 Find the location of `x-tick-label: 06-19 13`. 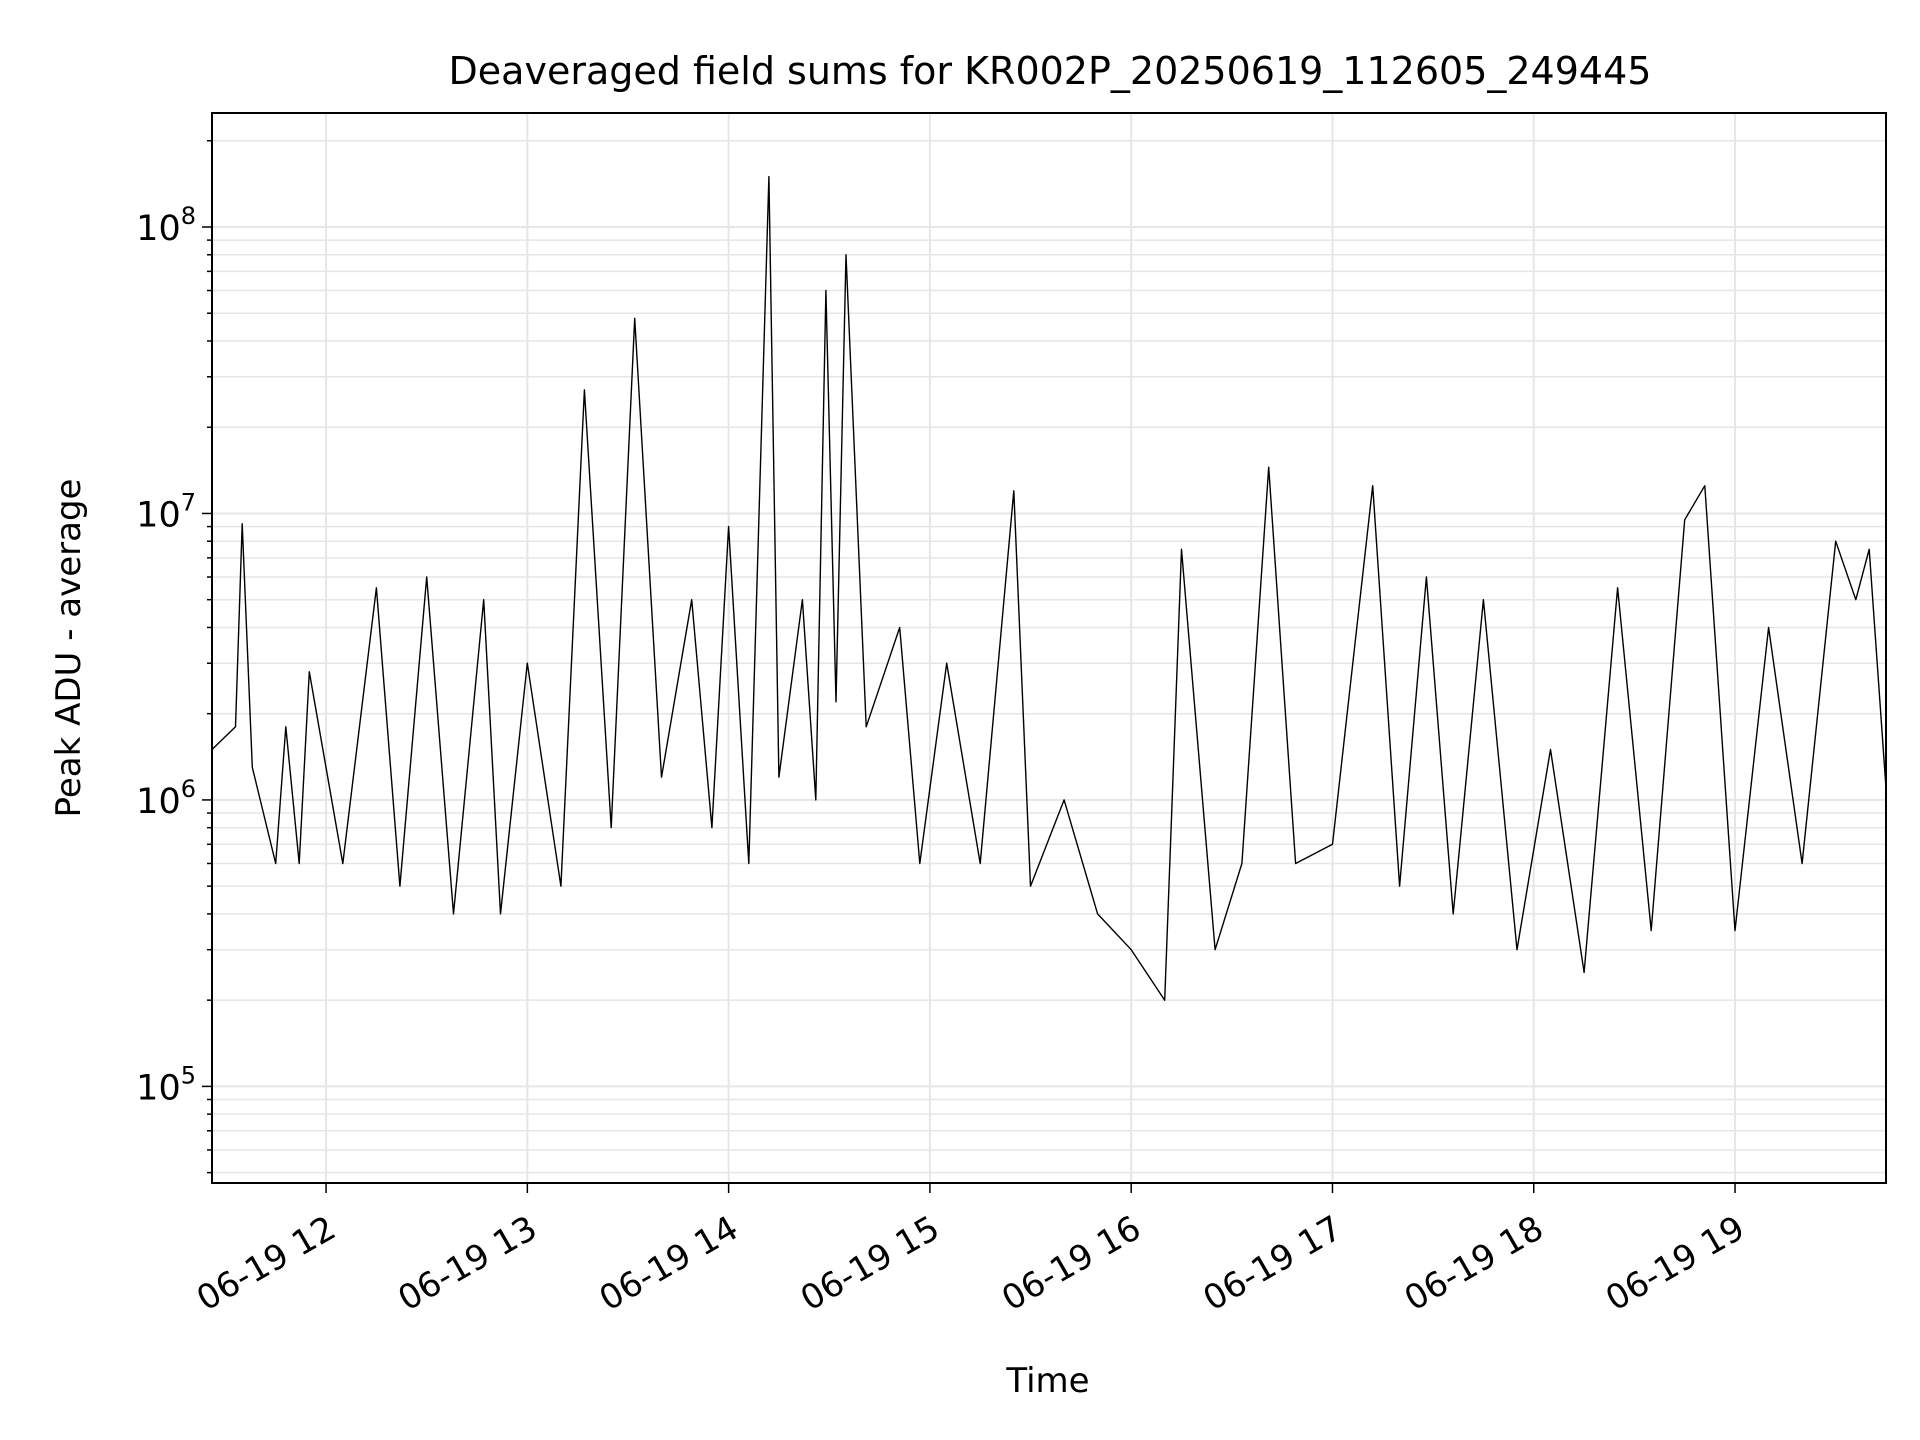

x-tick-label: 06-19 13 is located at coordinates (467, 1263).